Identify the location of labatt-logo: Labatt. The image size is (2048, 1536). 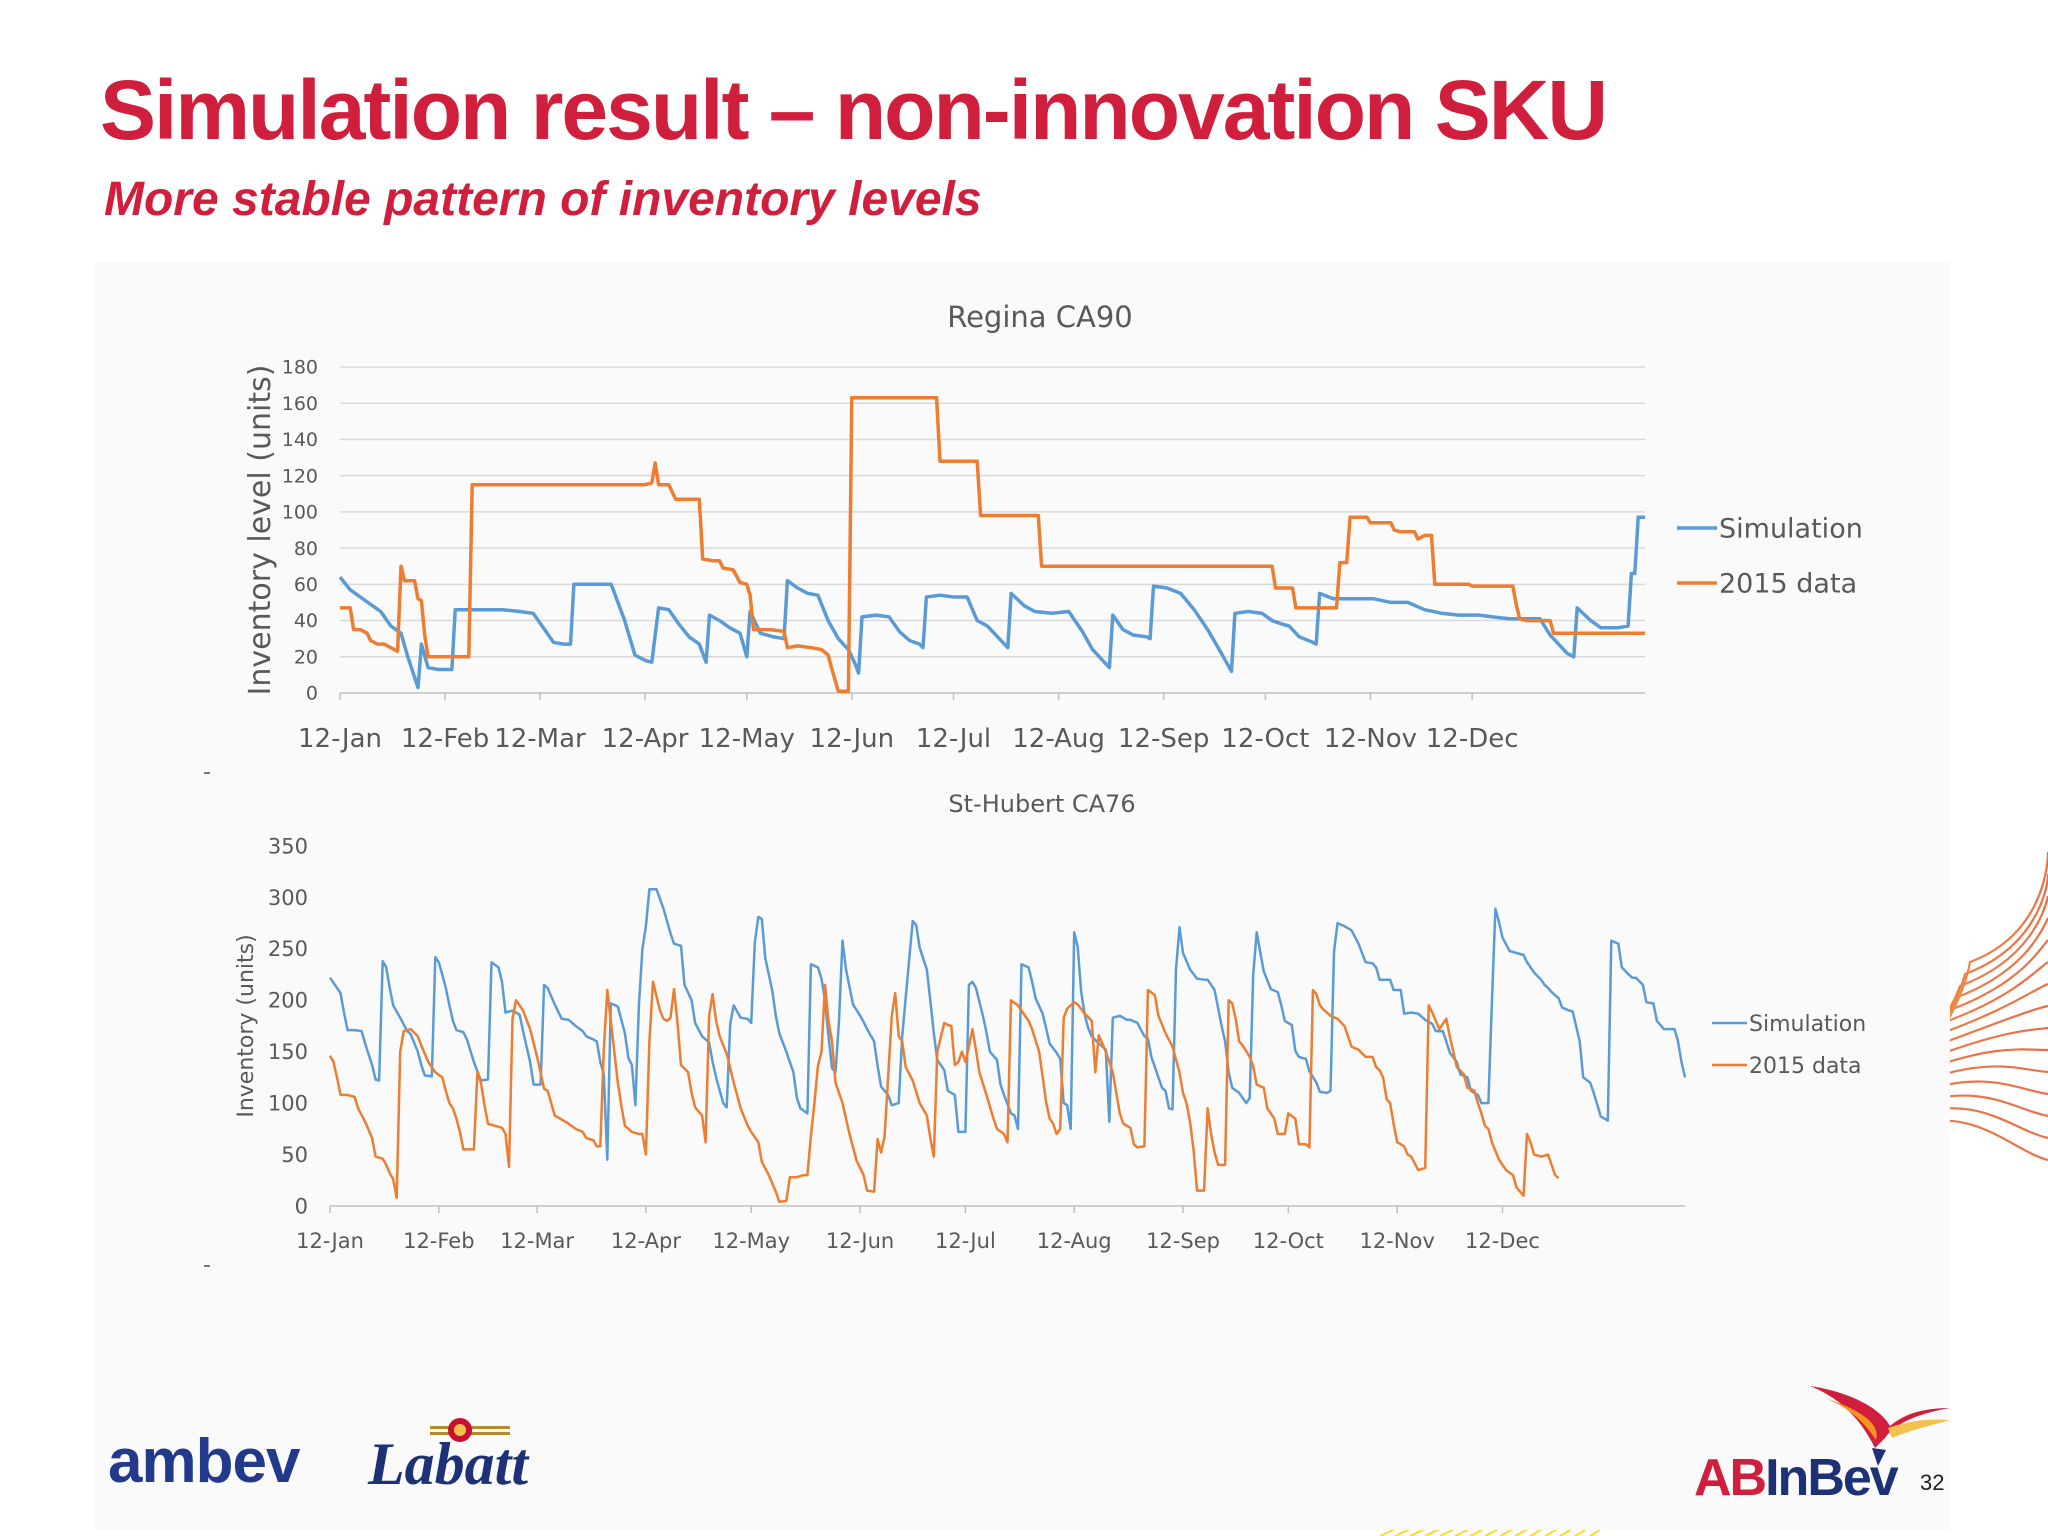
(448, 1464).